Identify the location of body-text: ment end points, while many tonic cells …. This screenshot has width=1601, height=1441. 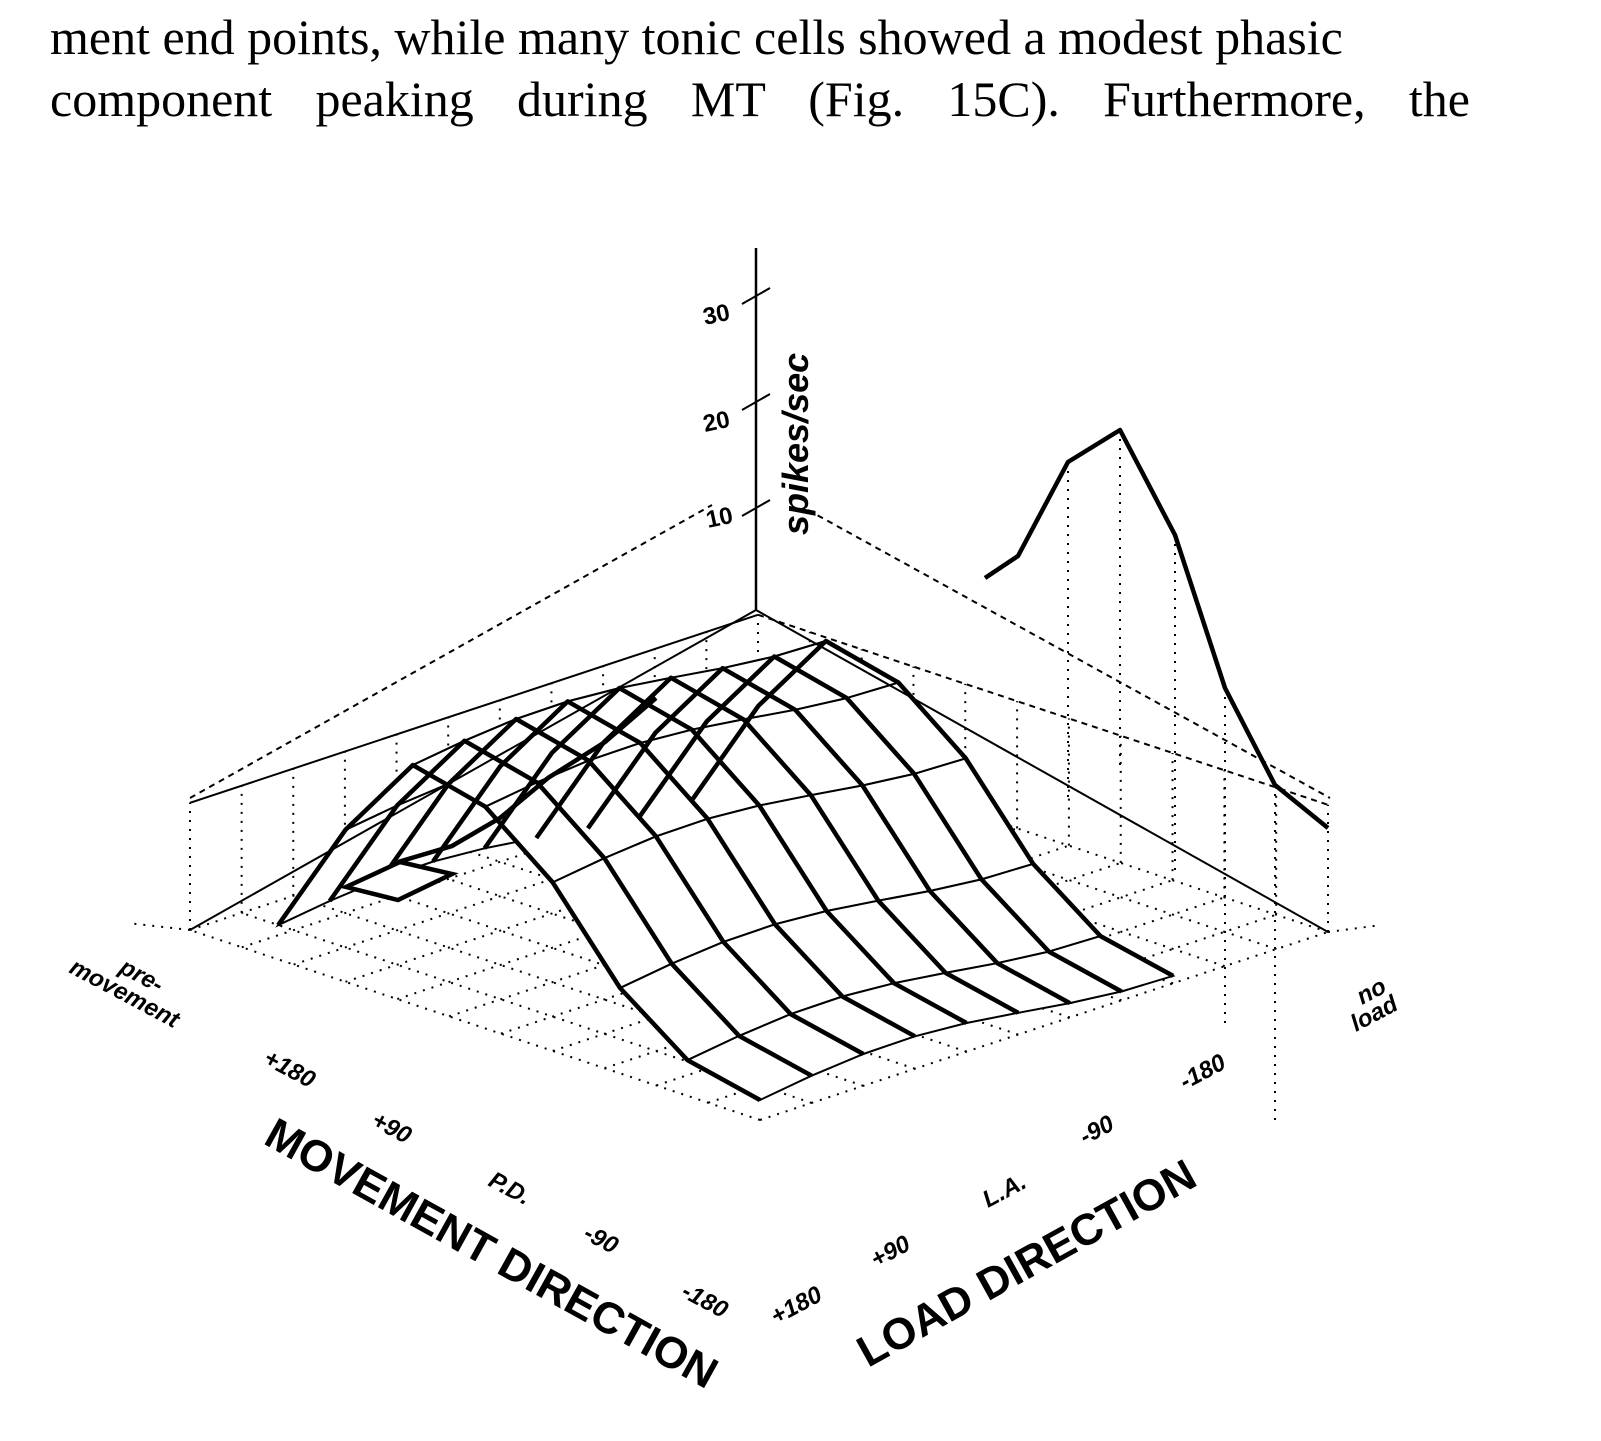
(760, 68).